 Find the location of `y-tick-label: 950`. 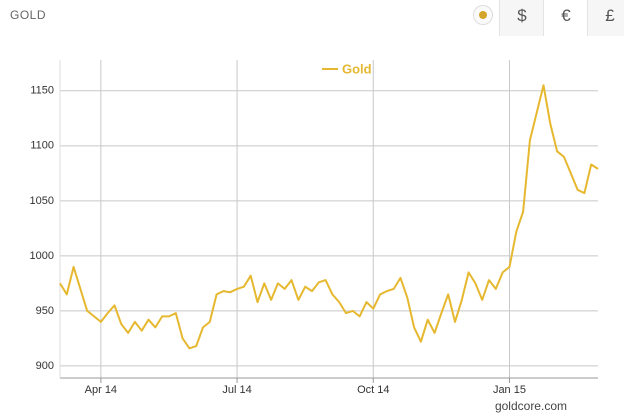

y-tick-label: 950 is located at coordinates (45, 311).